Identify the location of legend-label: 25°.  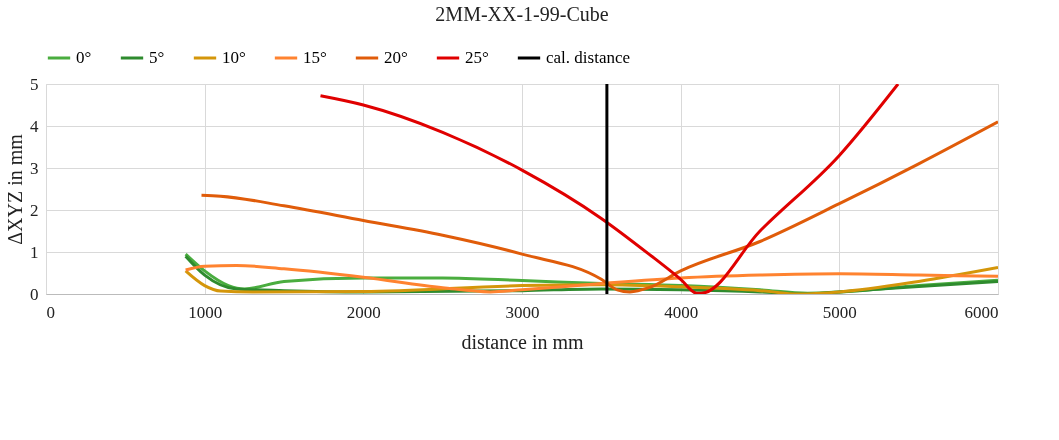
(477, 57).